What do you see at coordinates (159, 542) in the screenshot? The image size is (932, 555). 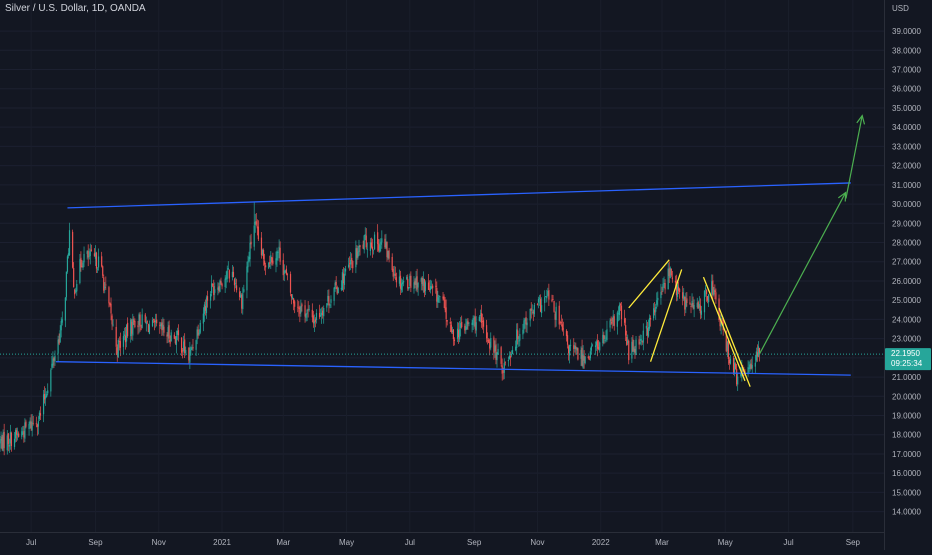 I see `time-tick-label: Nov` at bounding box center [159, 542].